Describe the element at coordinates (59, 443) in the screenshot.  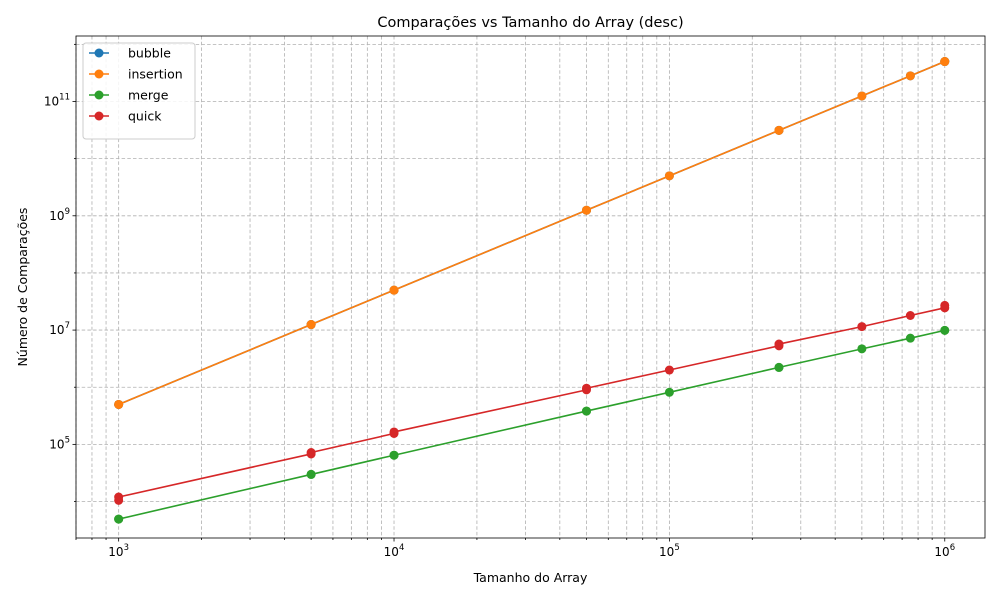
I see `y-tick-label: 10⁵` at that location.